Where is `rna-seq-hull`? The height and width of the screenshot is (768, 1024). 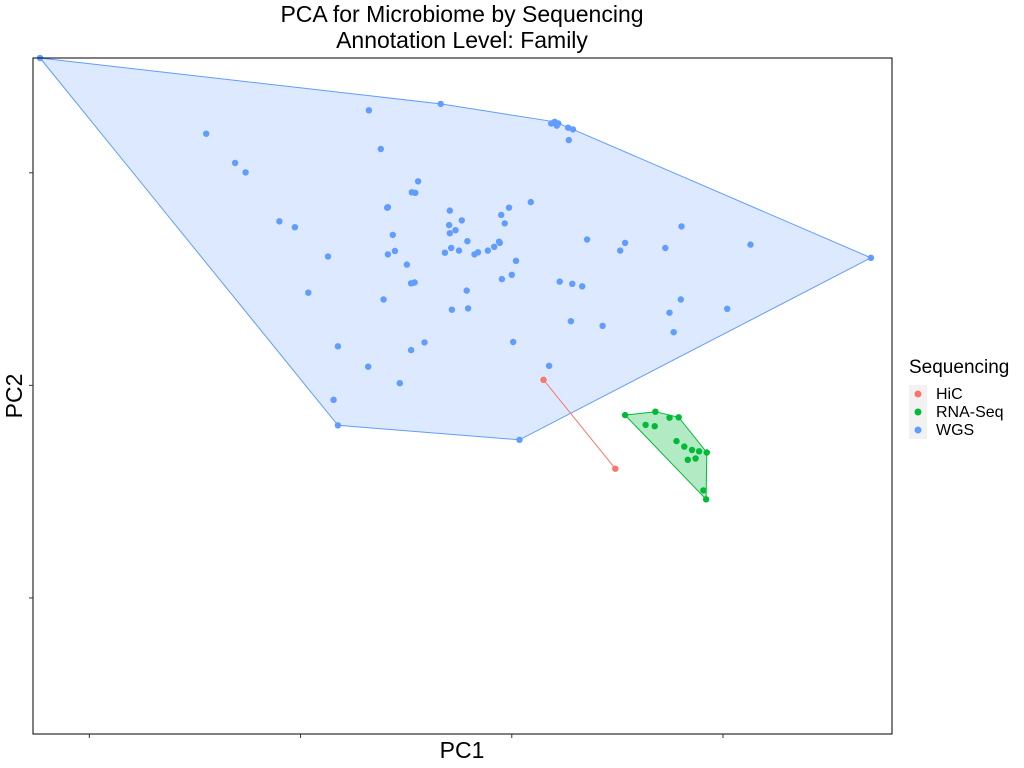 rna-seq-hull is located at coordinates (666, 456).